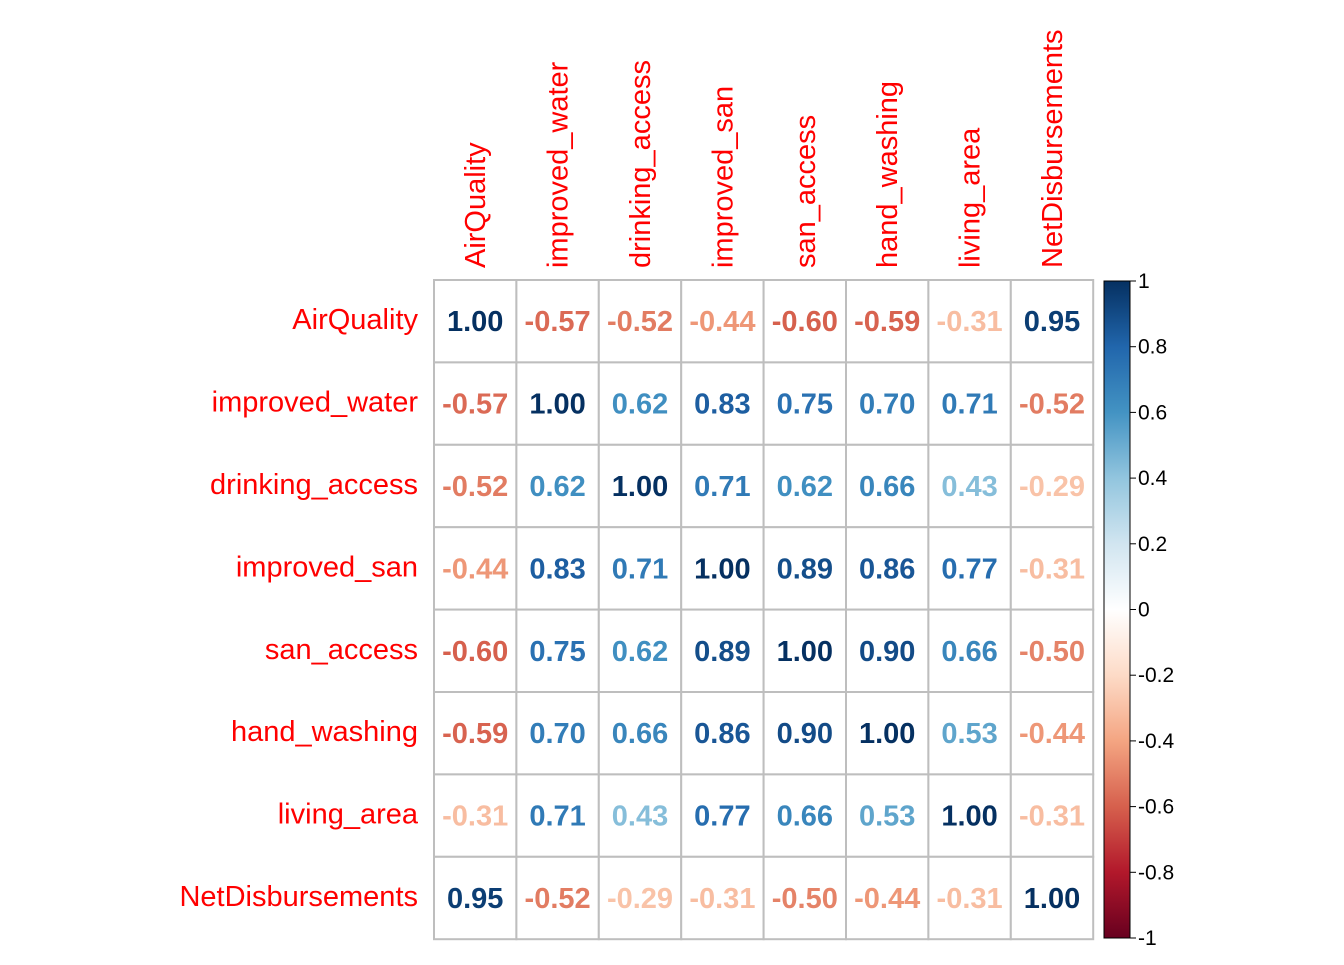  I want to click on cell-improved_san-drinking_access, so click(640, 568).